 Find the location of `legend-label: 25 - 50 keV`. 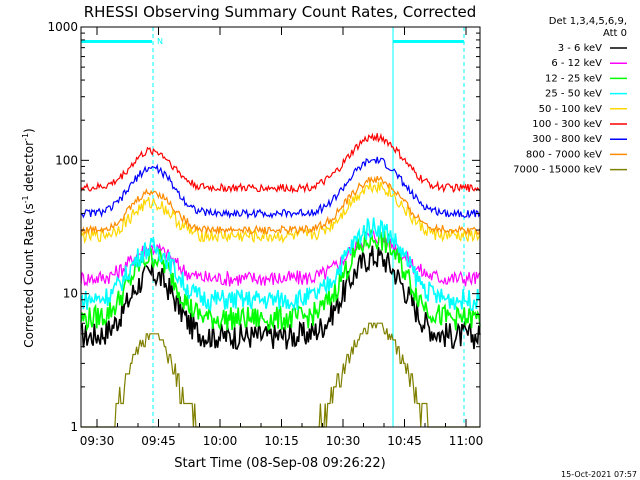

legend-label: 25 - 50 keV is located at coordinates (573, 94).